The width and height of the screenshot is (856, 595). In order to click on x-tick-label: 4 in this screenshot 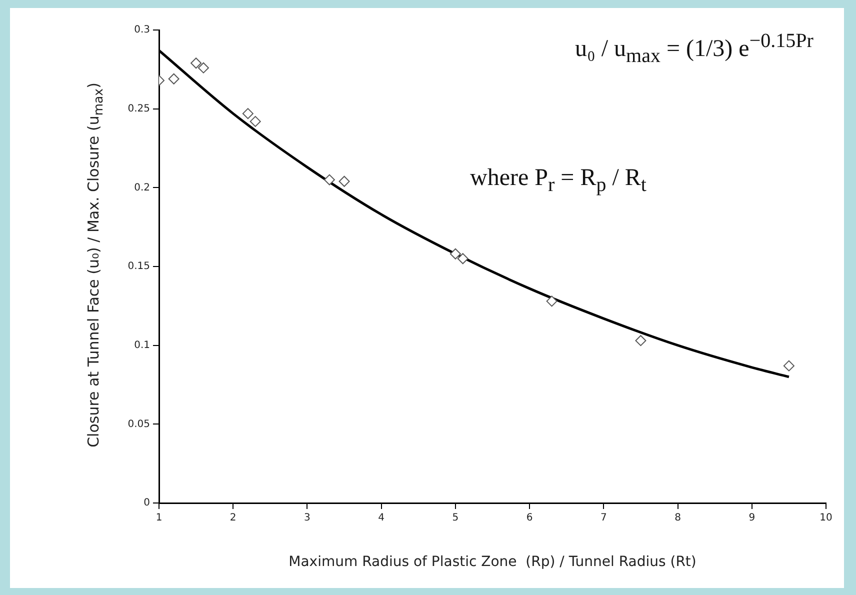, I will do `click(381, 518)`.